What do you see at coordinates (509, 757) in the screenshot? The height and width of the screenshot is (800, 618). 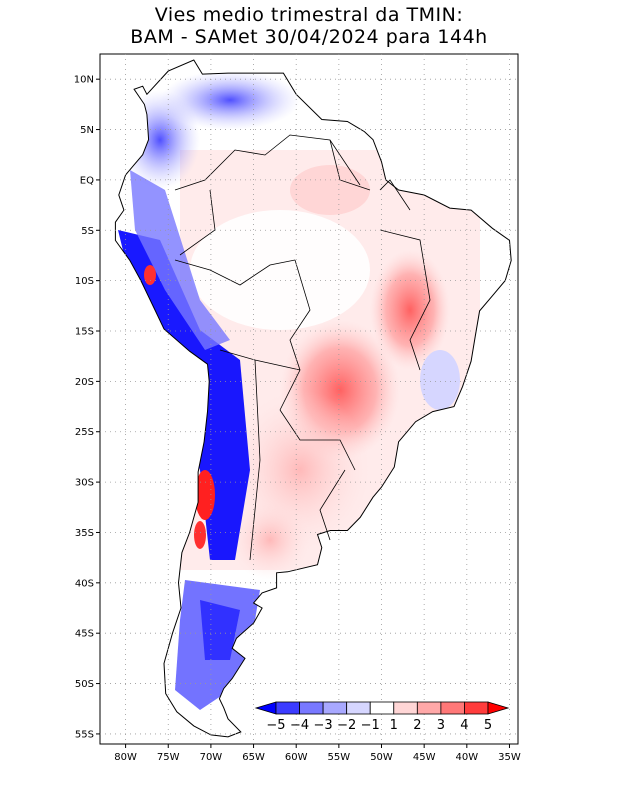 I see `lon-tick-label: 35W` at bounding box center [509, 757].